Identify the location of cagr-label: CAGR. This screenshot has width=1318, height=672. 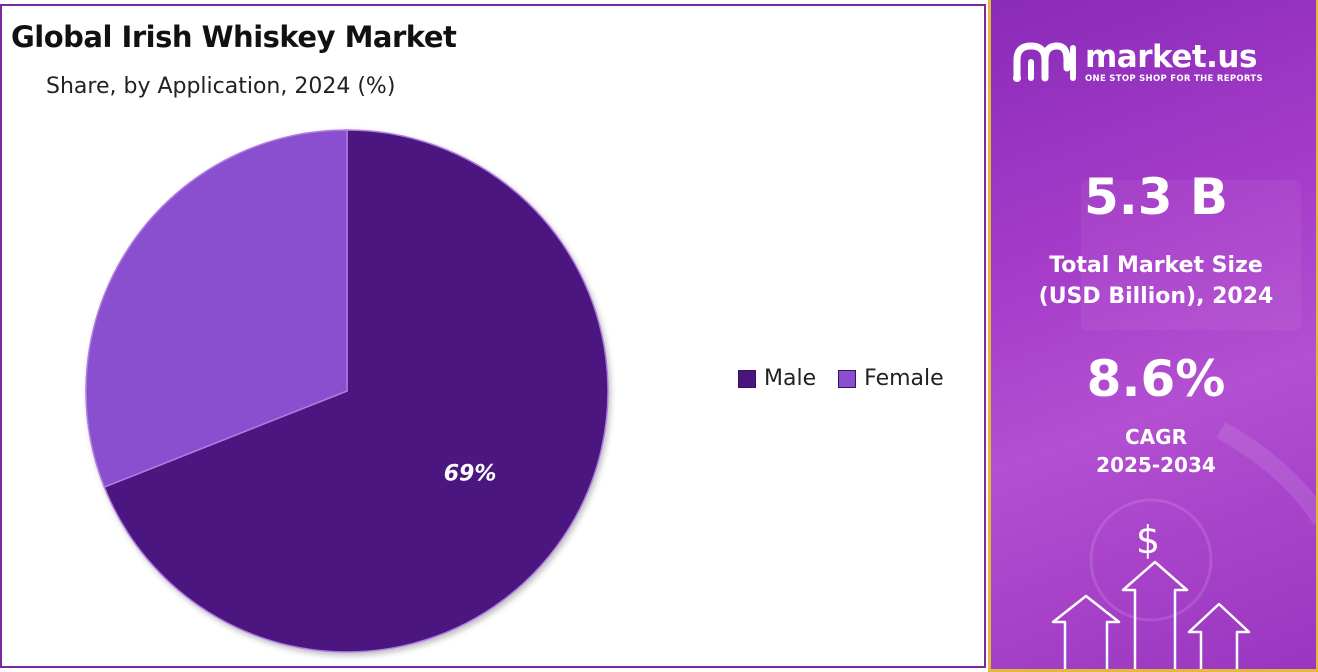
(1156, 437).